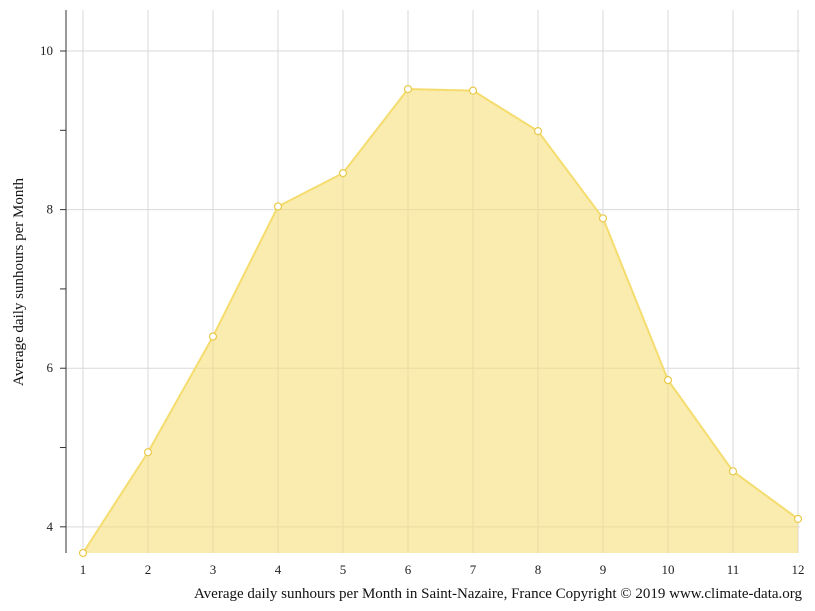  What do you see at coordinates (603, 569) in the screenshot?
I see `x-tick-label-9: 9` at bounding box center [603, 569].